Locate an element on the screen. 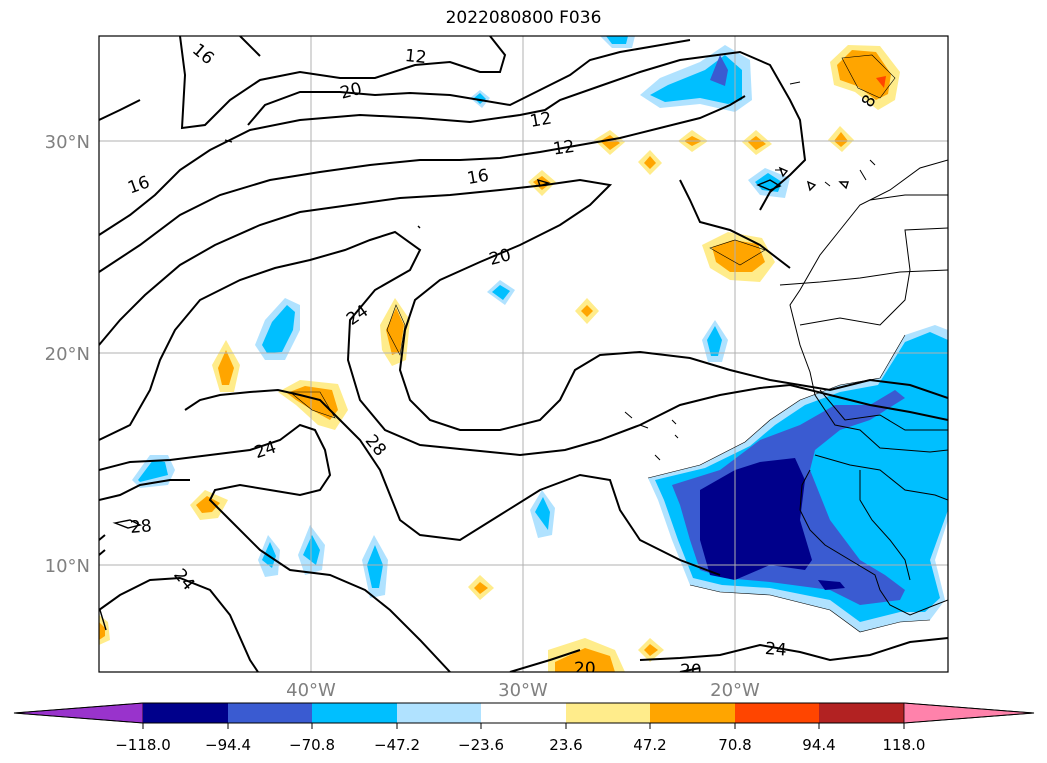 The height and width of the screenshot is (763, 1047). negative-anomaly-shading is located at coordinates (798, 478).